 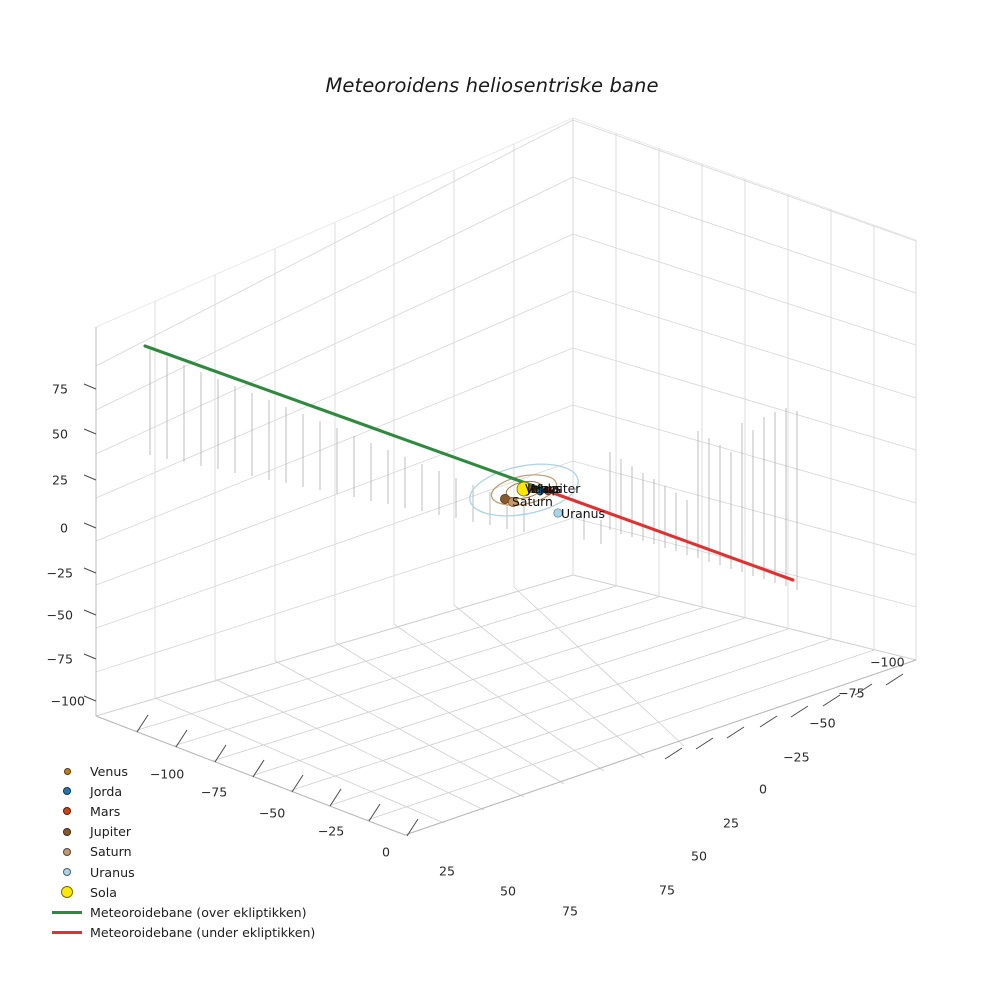 What do you see at coordinates (331, 831) in the screenshot?
I see `x-tick-label: −25` at bounding box center [331, 831].